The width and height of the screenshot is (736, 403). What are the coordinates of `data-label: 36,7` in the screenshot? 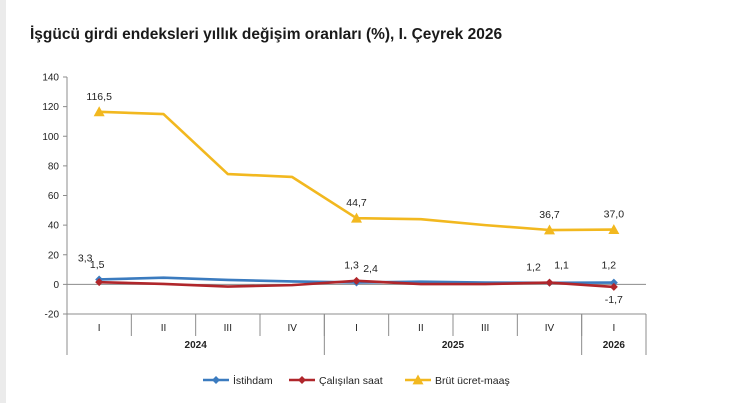 It's located at (549, 215).